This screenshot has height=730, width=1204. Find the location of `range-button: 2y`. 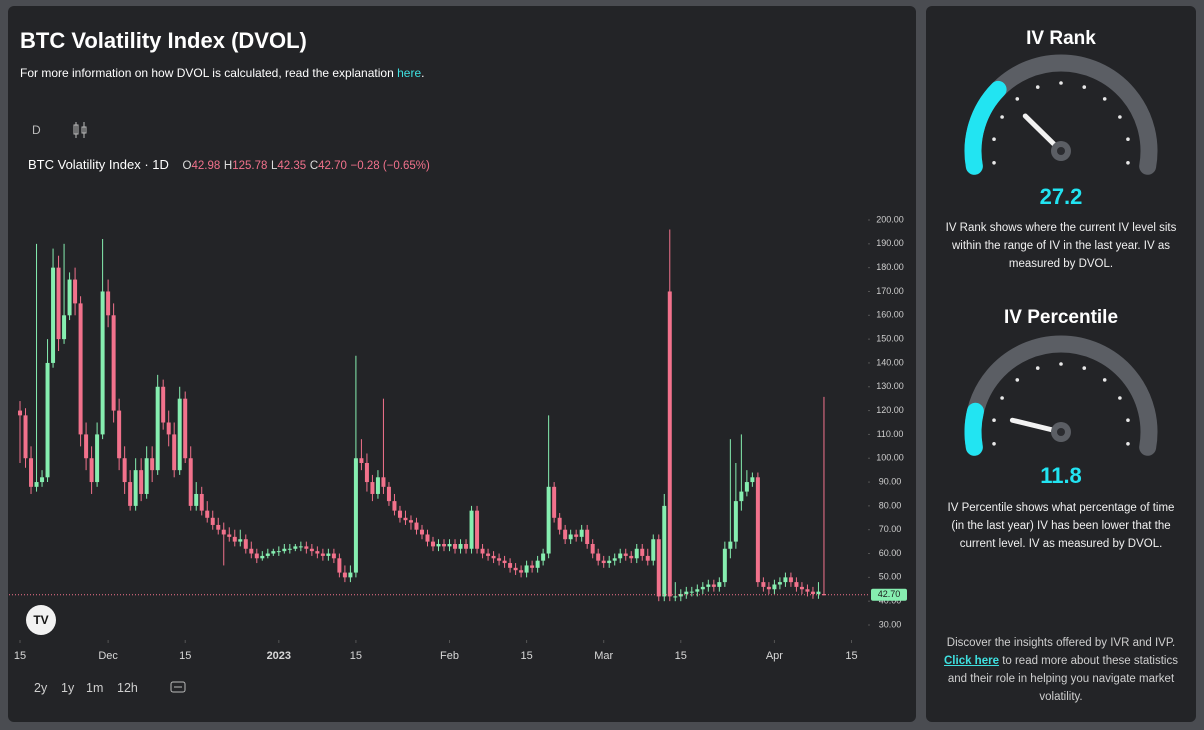

range-button: 2y is located at coordinates (41, 688).